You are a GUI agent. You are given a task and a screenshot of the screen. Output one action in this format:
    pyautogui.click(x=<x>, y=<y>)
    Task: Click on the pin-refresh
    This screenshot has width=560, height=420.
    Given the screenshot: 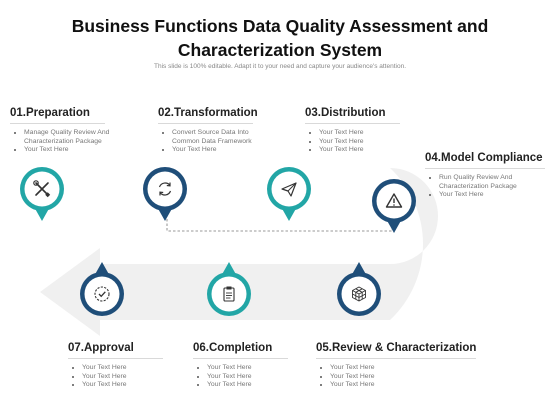 What is the action you would take?
    pyautogui.click(x=165, y=194)
    